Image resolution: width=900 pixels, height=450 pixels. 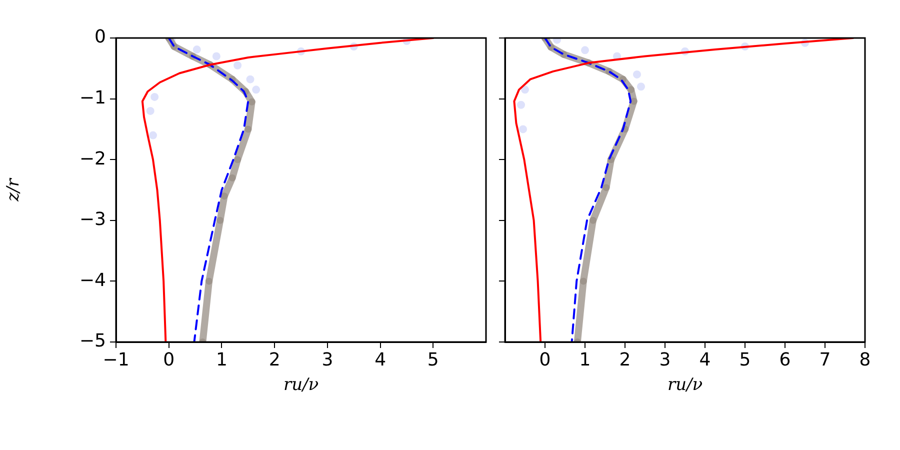 I want to click on y-tick-label: −4, so click(x=92, y=280).